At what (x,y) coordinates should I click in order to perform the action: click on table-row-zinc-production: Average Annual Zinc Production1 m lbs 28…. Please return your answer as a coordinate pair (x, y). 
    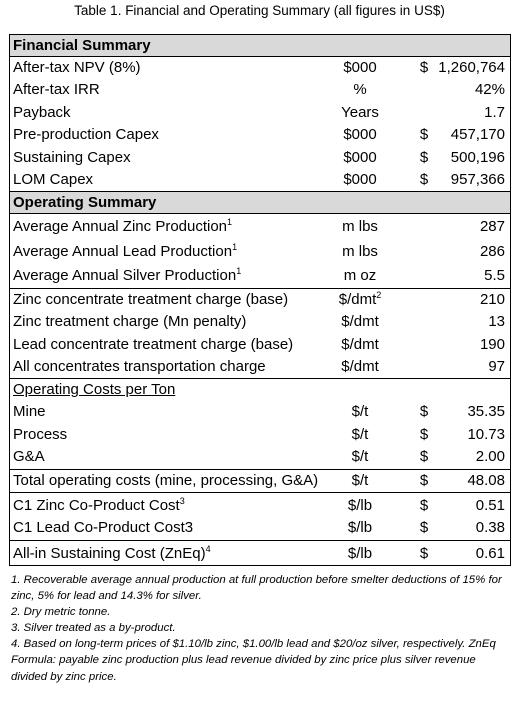
    Looking at the image, I should click on (260, 226).